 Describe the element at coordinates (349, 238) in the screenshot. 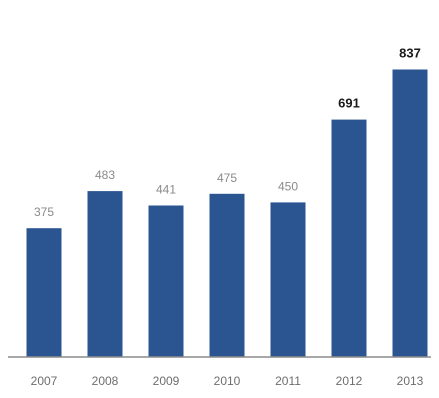

I see `bar-2012` at that location.